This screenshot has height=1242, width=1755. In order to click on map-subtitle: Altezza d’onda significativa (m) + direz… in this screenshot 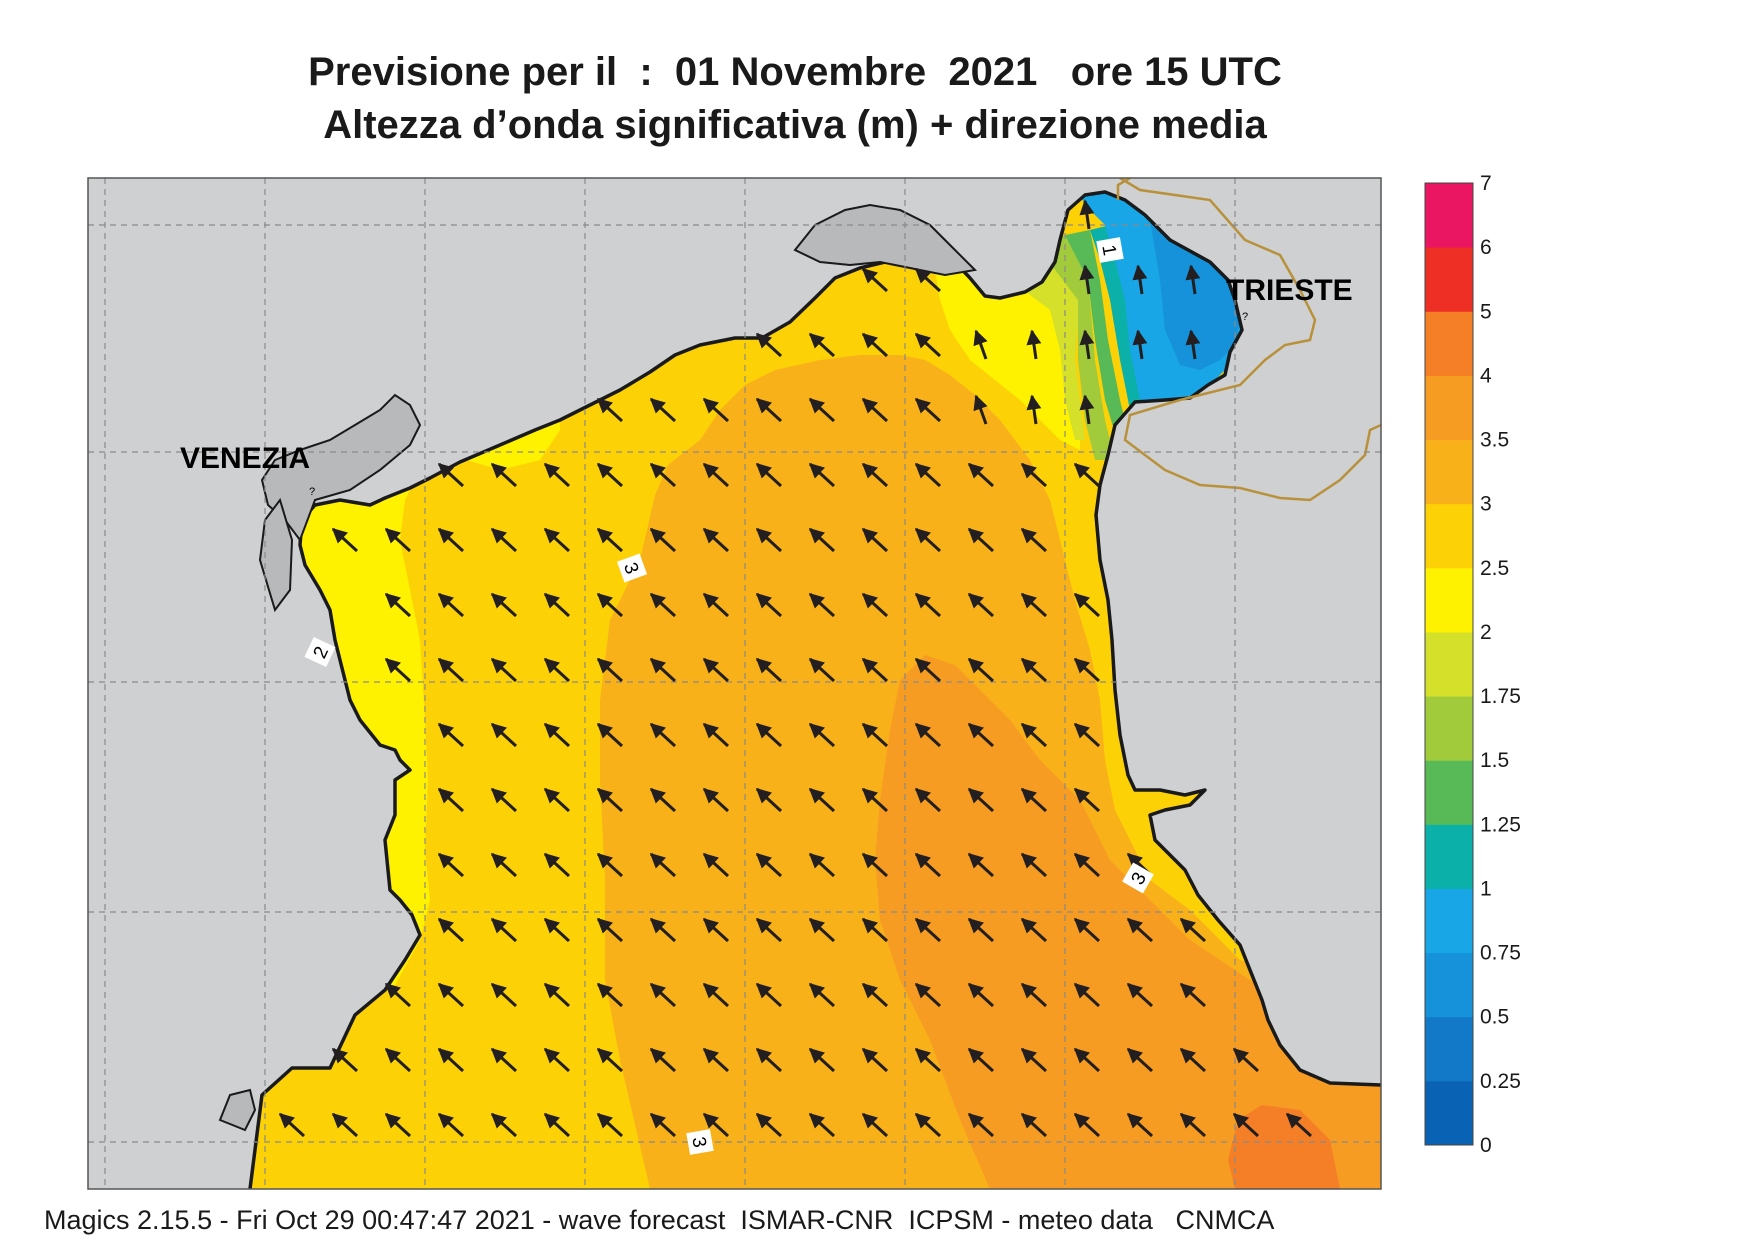, I will do `click(795, 125)`.